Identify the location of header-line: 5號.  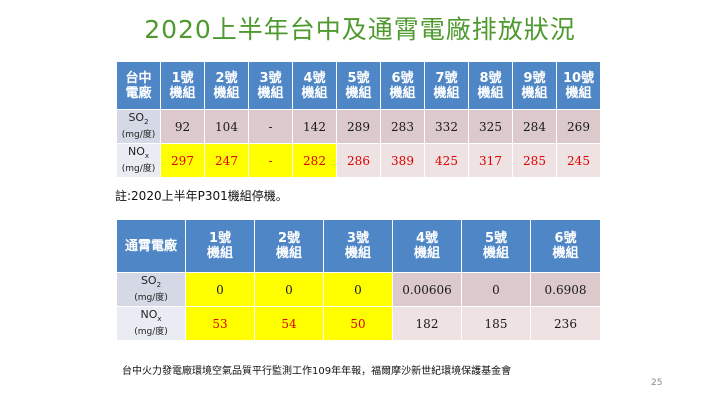
(496, 238).